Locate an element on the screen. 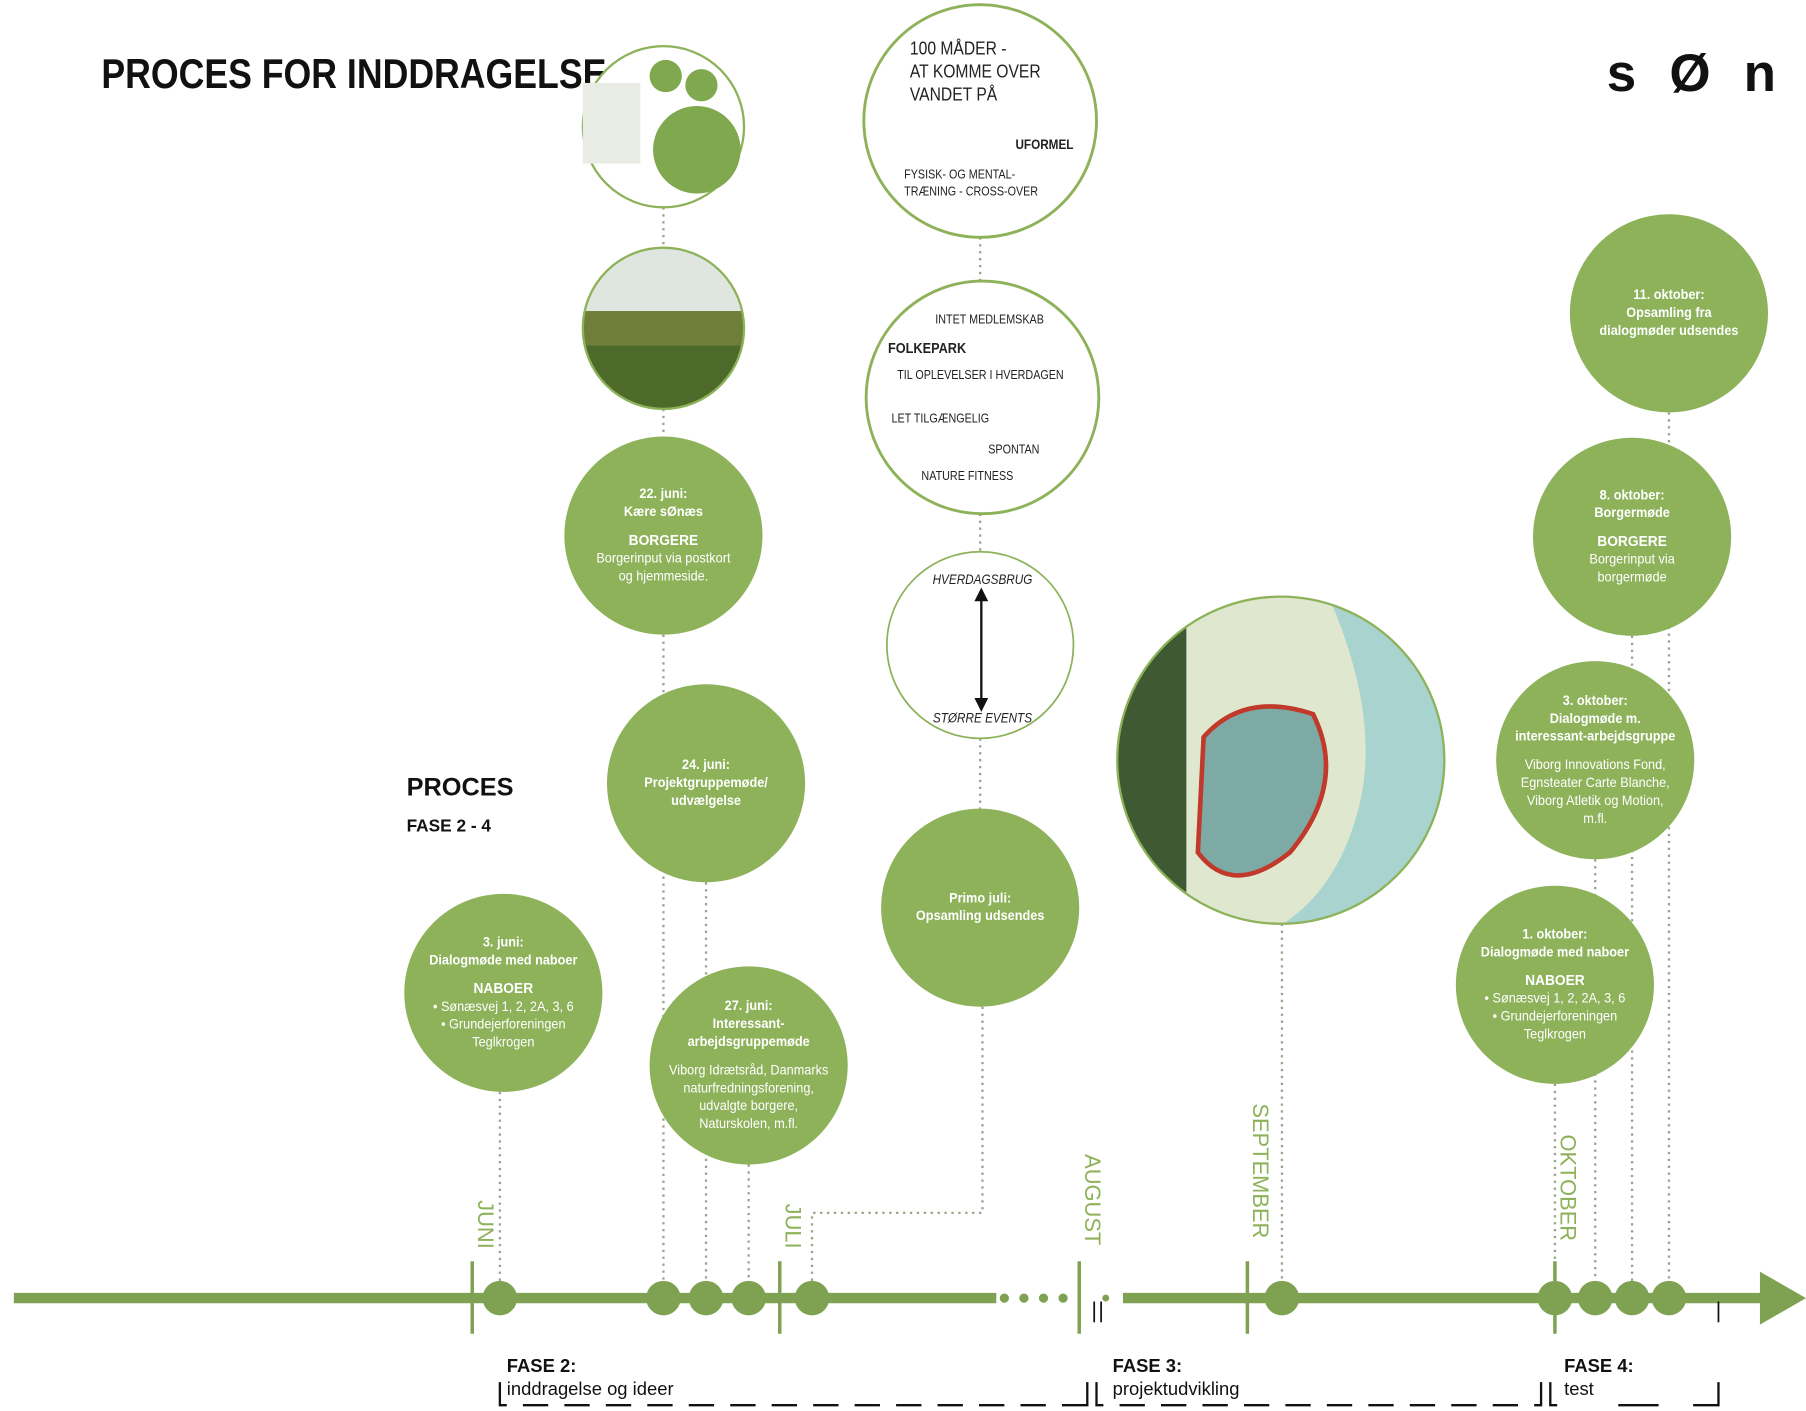 This screenshot has height=1411, width=1806. month-label: AUGUST is located at coordinates (1092, 1199).